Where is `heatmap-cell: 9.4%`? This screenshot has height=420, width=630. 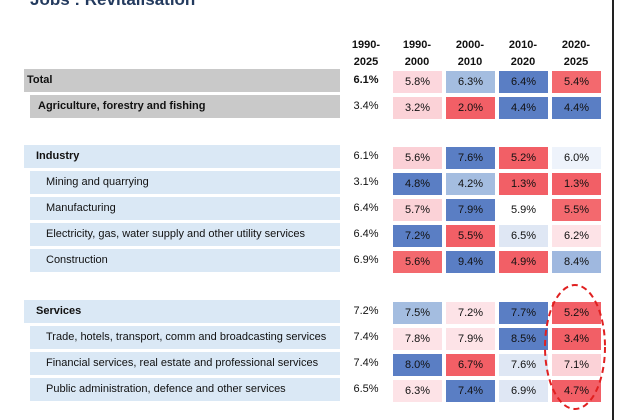
heatmap-cell: 9.4% is located at coordinates (470, 262).